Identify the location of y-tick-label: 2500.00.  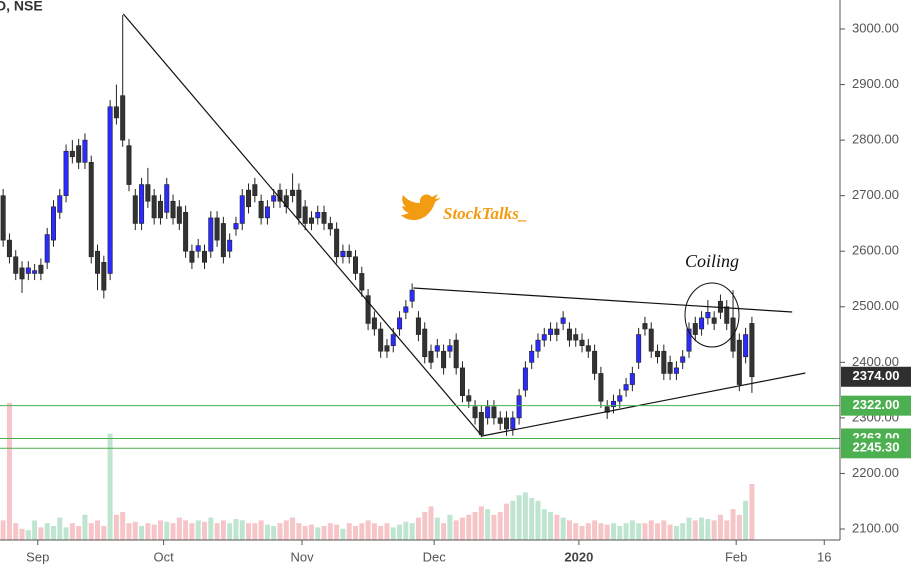
(875, 305).